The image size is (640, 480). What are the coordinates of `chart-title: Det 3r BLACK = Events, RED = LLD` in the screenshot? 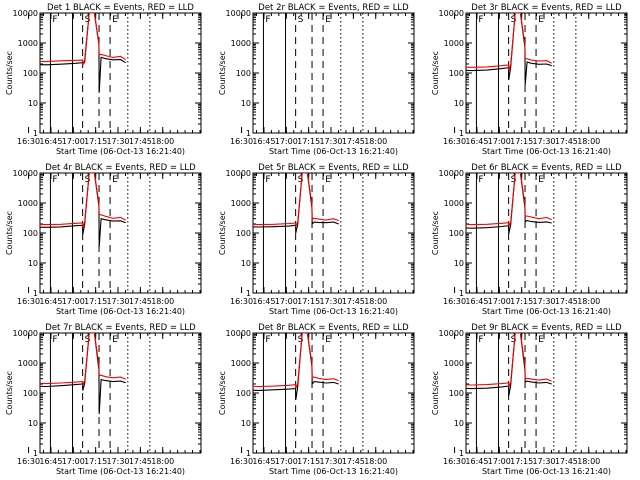 It's located at (546, 8).